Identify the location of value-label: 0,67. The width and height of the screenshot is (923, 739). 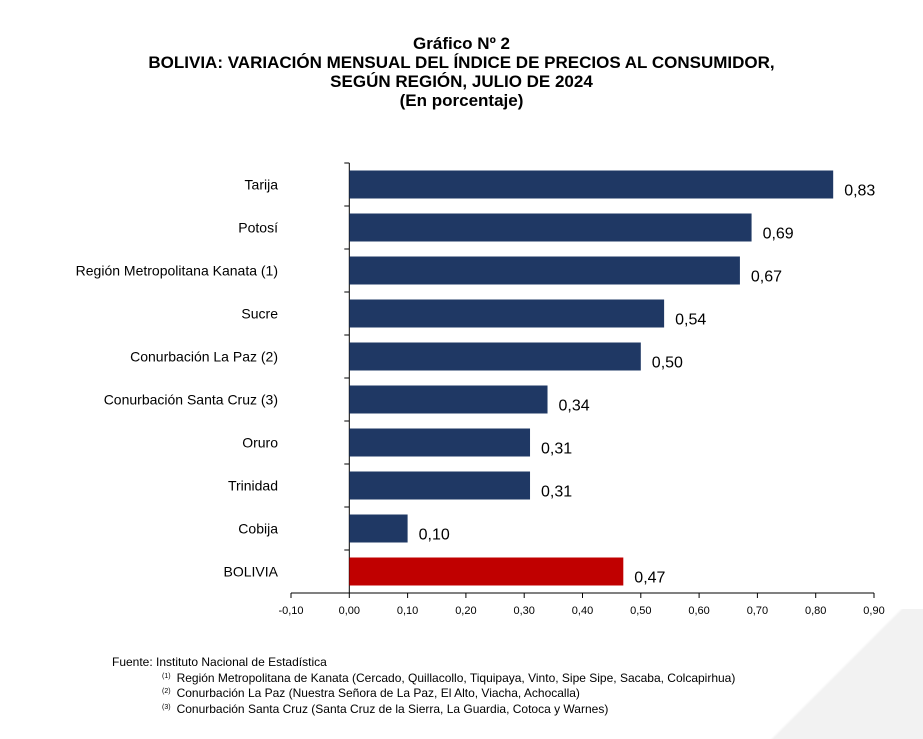
(766, 277).